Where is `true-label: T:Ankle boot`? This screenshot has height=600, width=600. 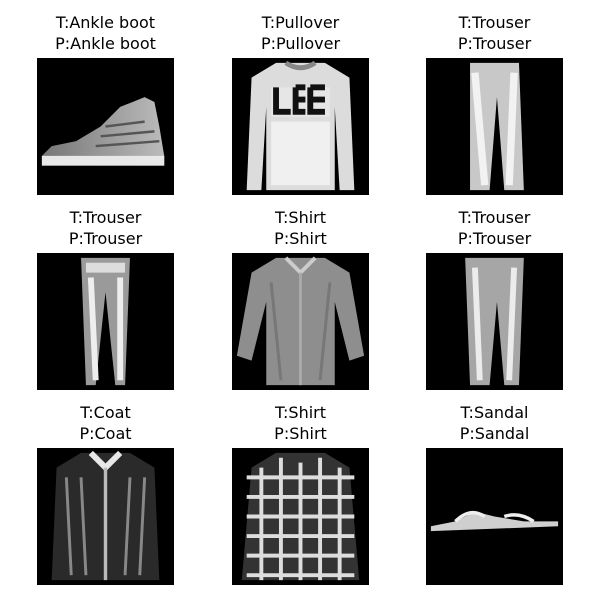
true-label: T:Ankle boot is located at coordinates (105, 22).